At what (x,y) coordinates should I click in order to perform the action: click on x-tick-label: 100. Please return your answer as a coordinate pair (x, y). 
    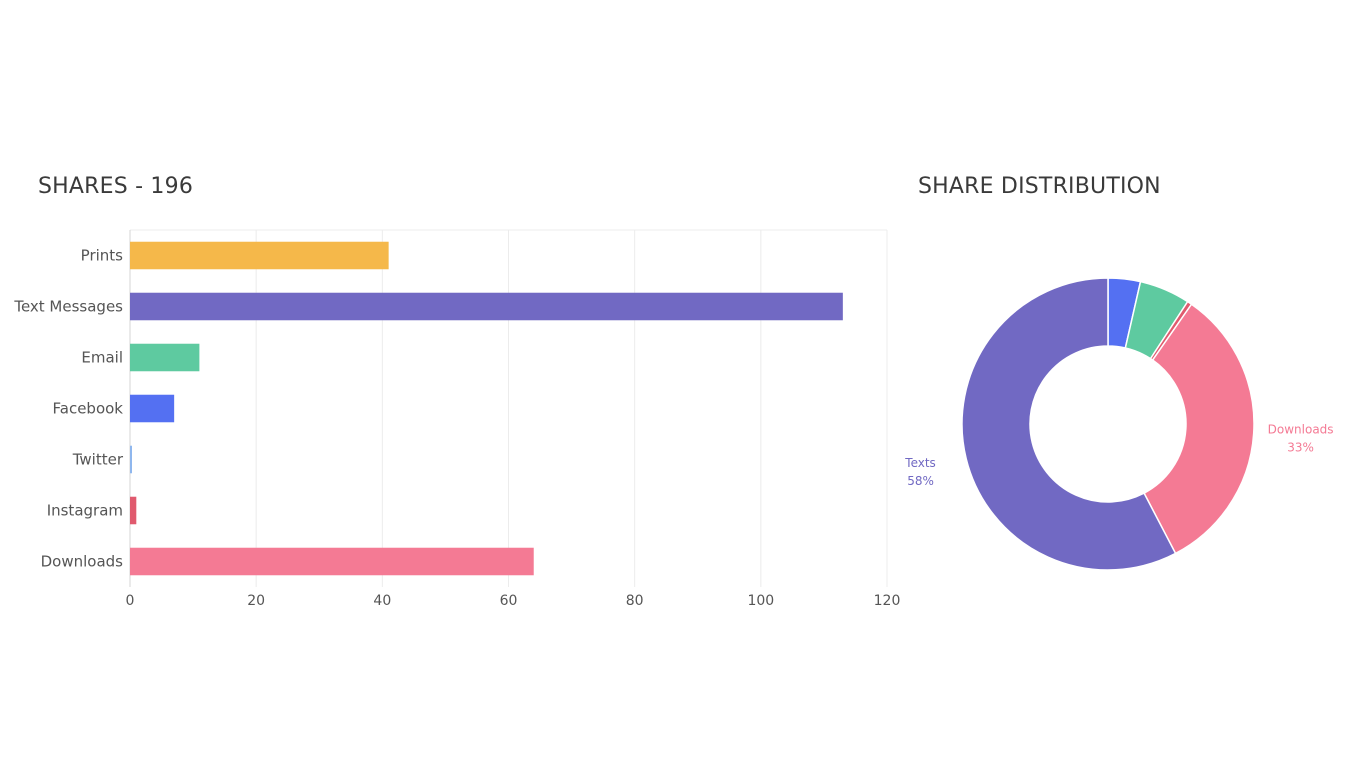
    Looking at the image, I should click on (760, 601).